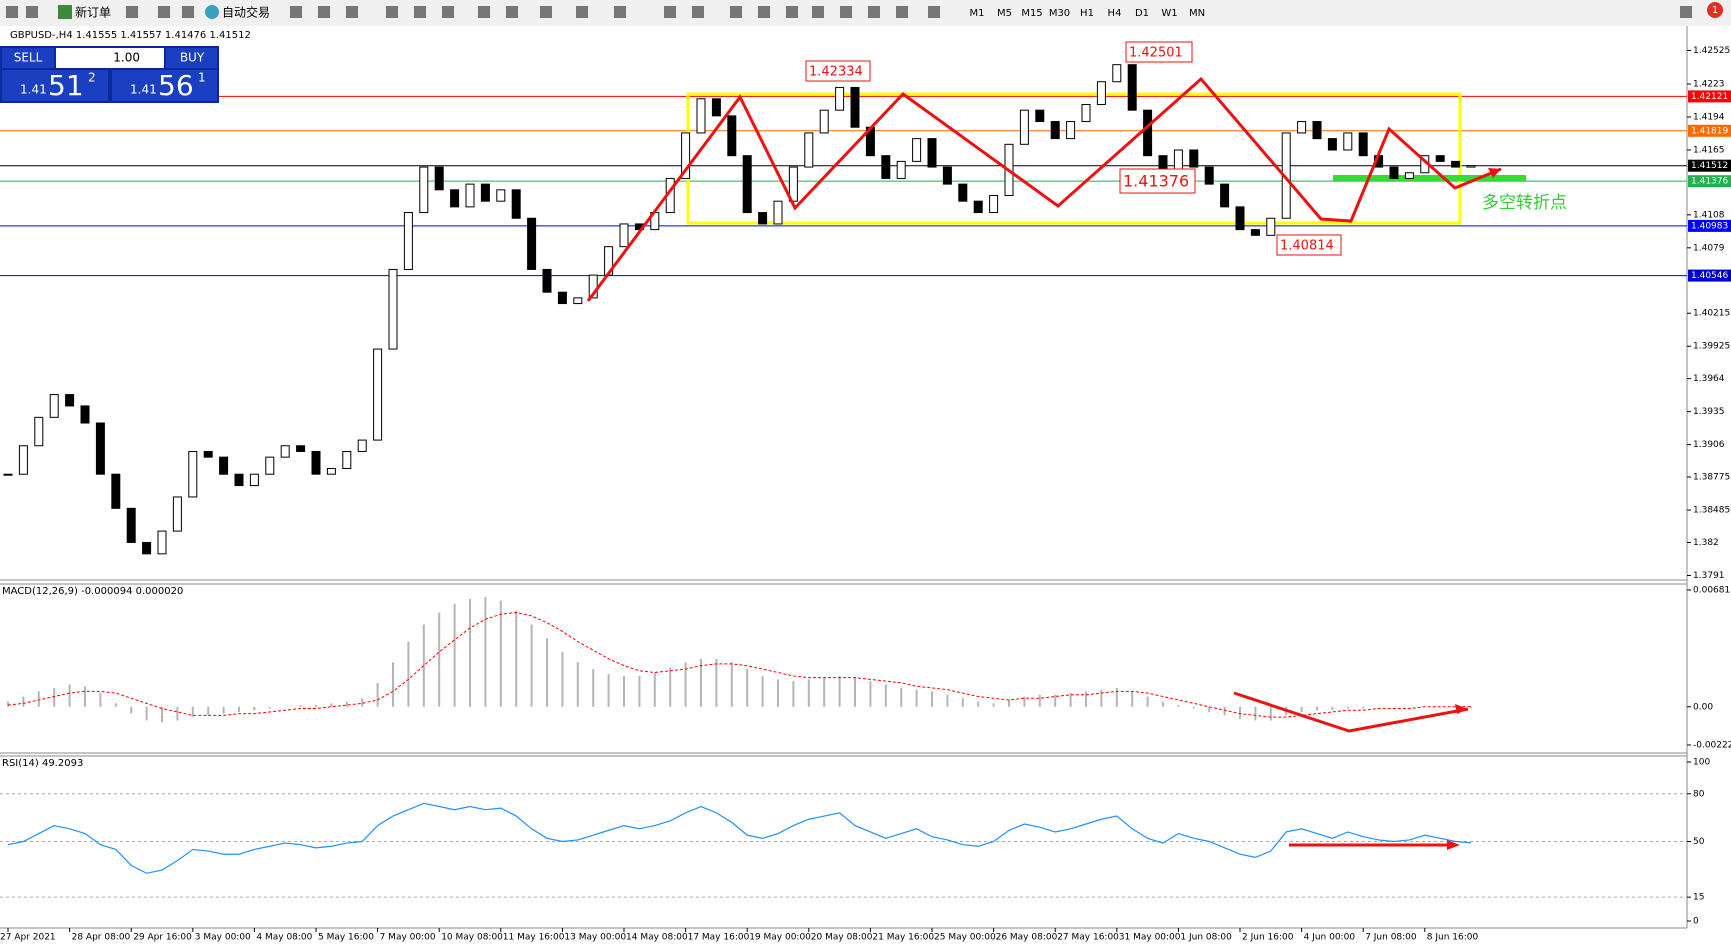 This screenshot has width=1731, height=948. I want to click on sell-price-small: 2, so click(92, 78).